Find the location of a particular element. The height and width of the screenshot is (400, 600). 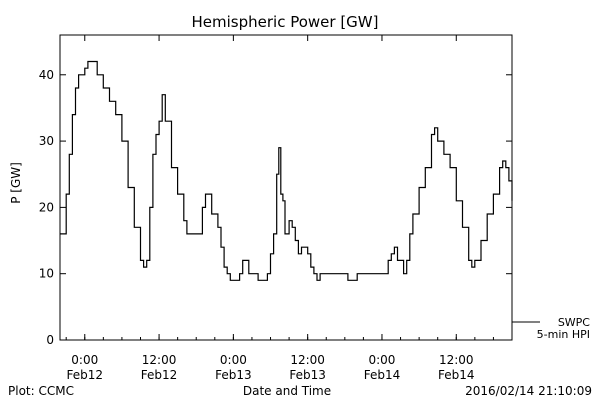

legend-label-swpc: SWPC is located at coordinates (574, 322).